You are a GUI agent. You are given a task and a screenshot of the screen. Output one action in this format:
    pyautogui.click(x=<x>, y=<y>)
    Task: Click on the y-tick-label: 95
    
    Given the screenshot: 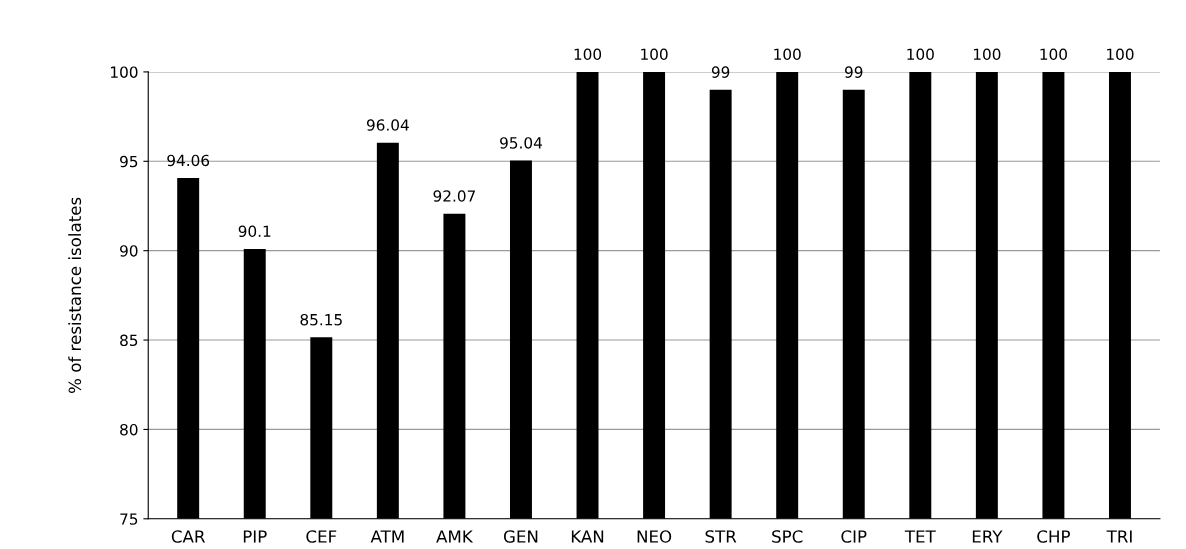 What is the action you would take?
    pyautogui.click(x=129, y=161)
    